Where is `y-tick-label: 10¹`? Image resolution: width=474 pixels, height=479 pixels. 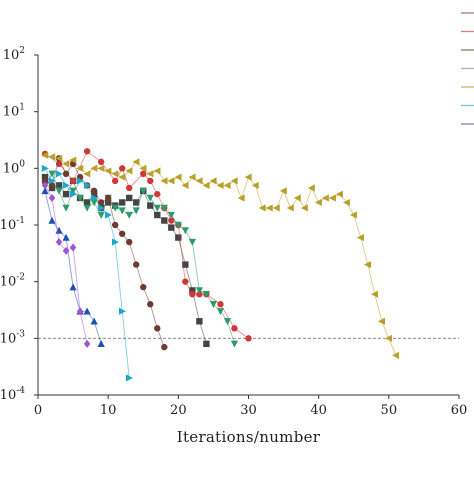
y-tick-label: 10¹ is located at coordinates (14, 111).